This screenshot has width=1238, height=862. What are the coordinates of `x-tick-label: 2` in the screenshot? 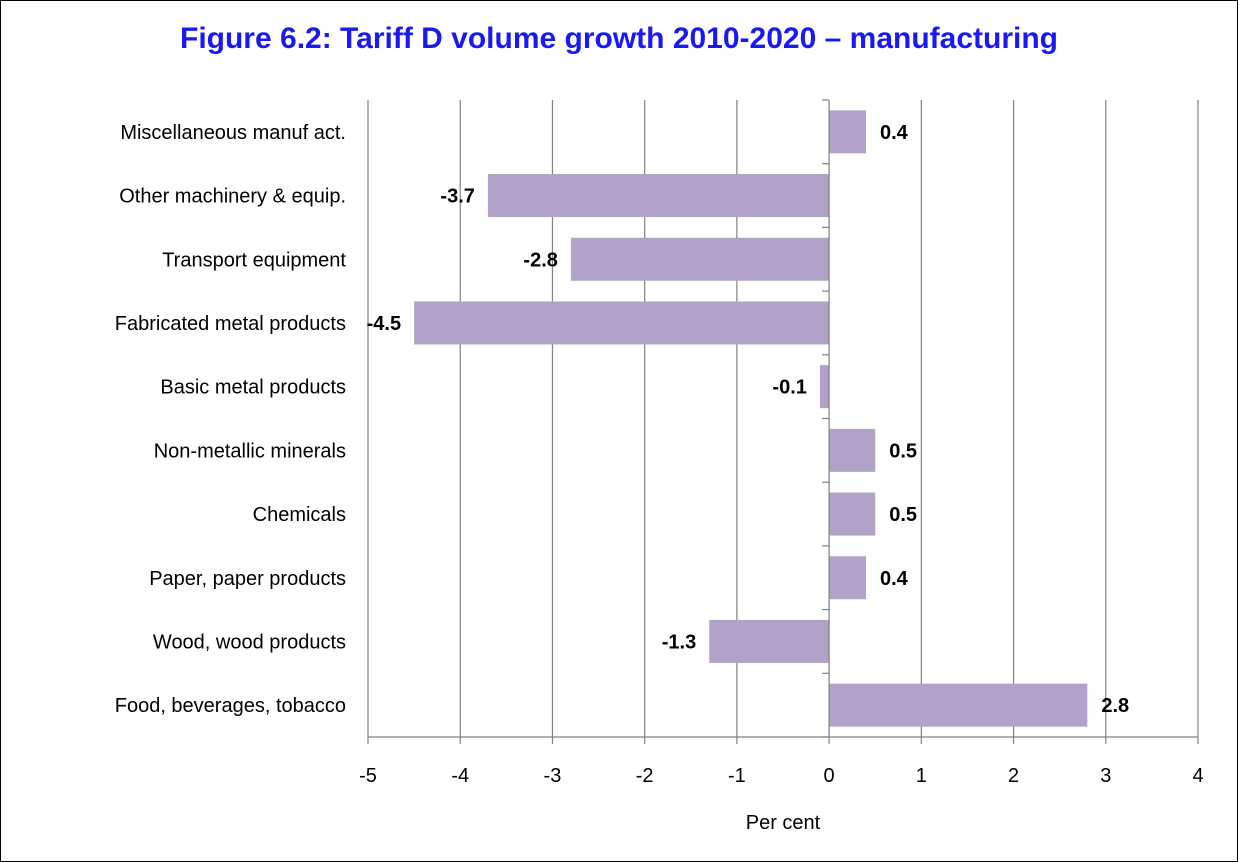 It's located at (1013, 776).